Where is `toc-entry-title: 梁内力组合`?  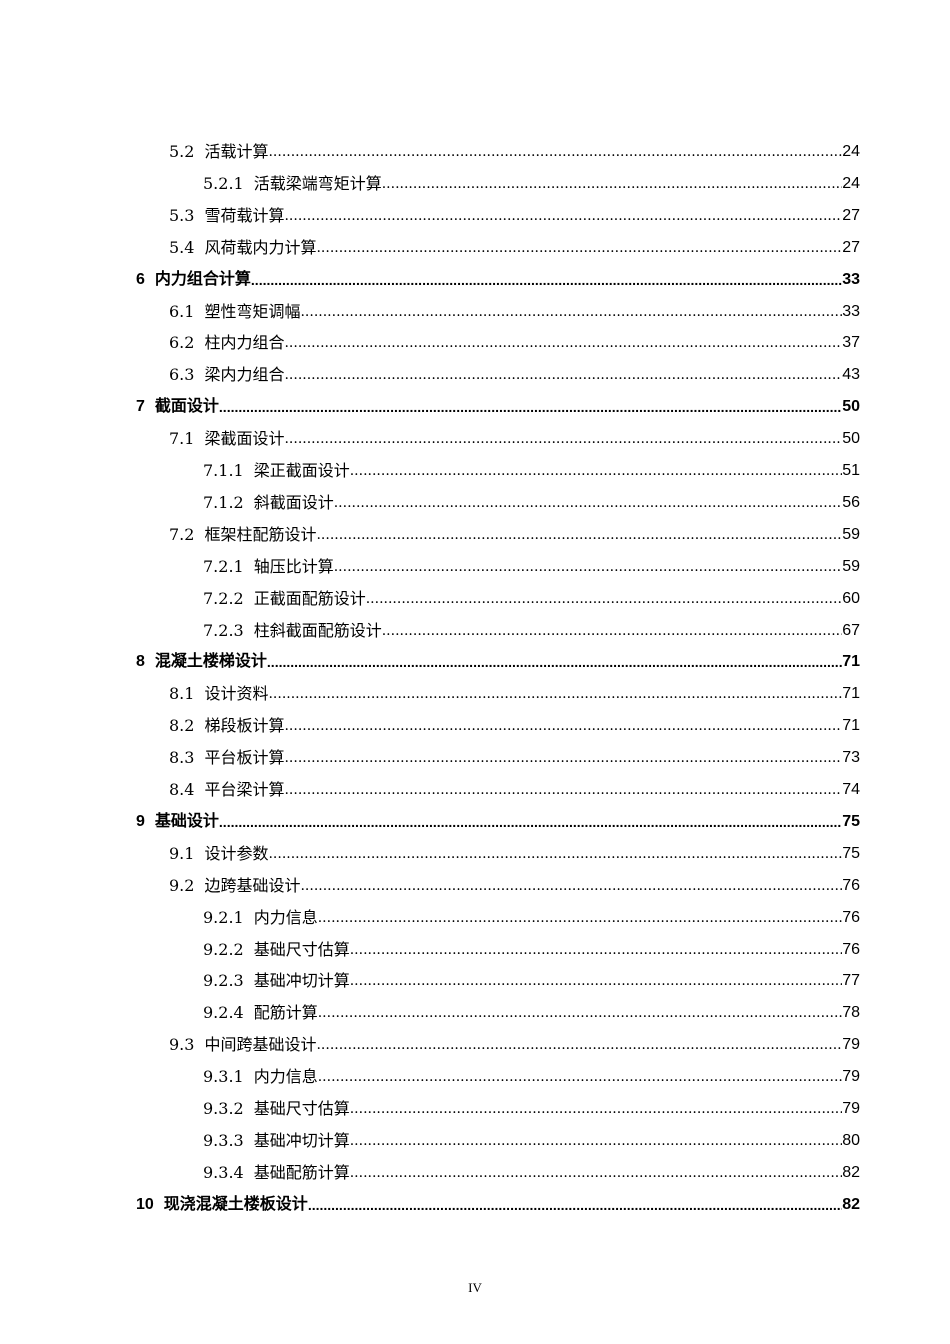 toc-entry-title: 梁内力组合 is located at coordinates (244, 375).